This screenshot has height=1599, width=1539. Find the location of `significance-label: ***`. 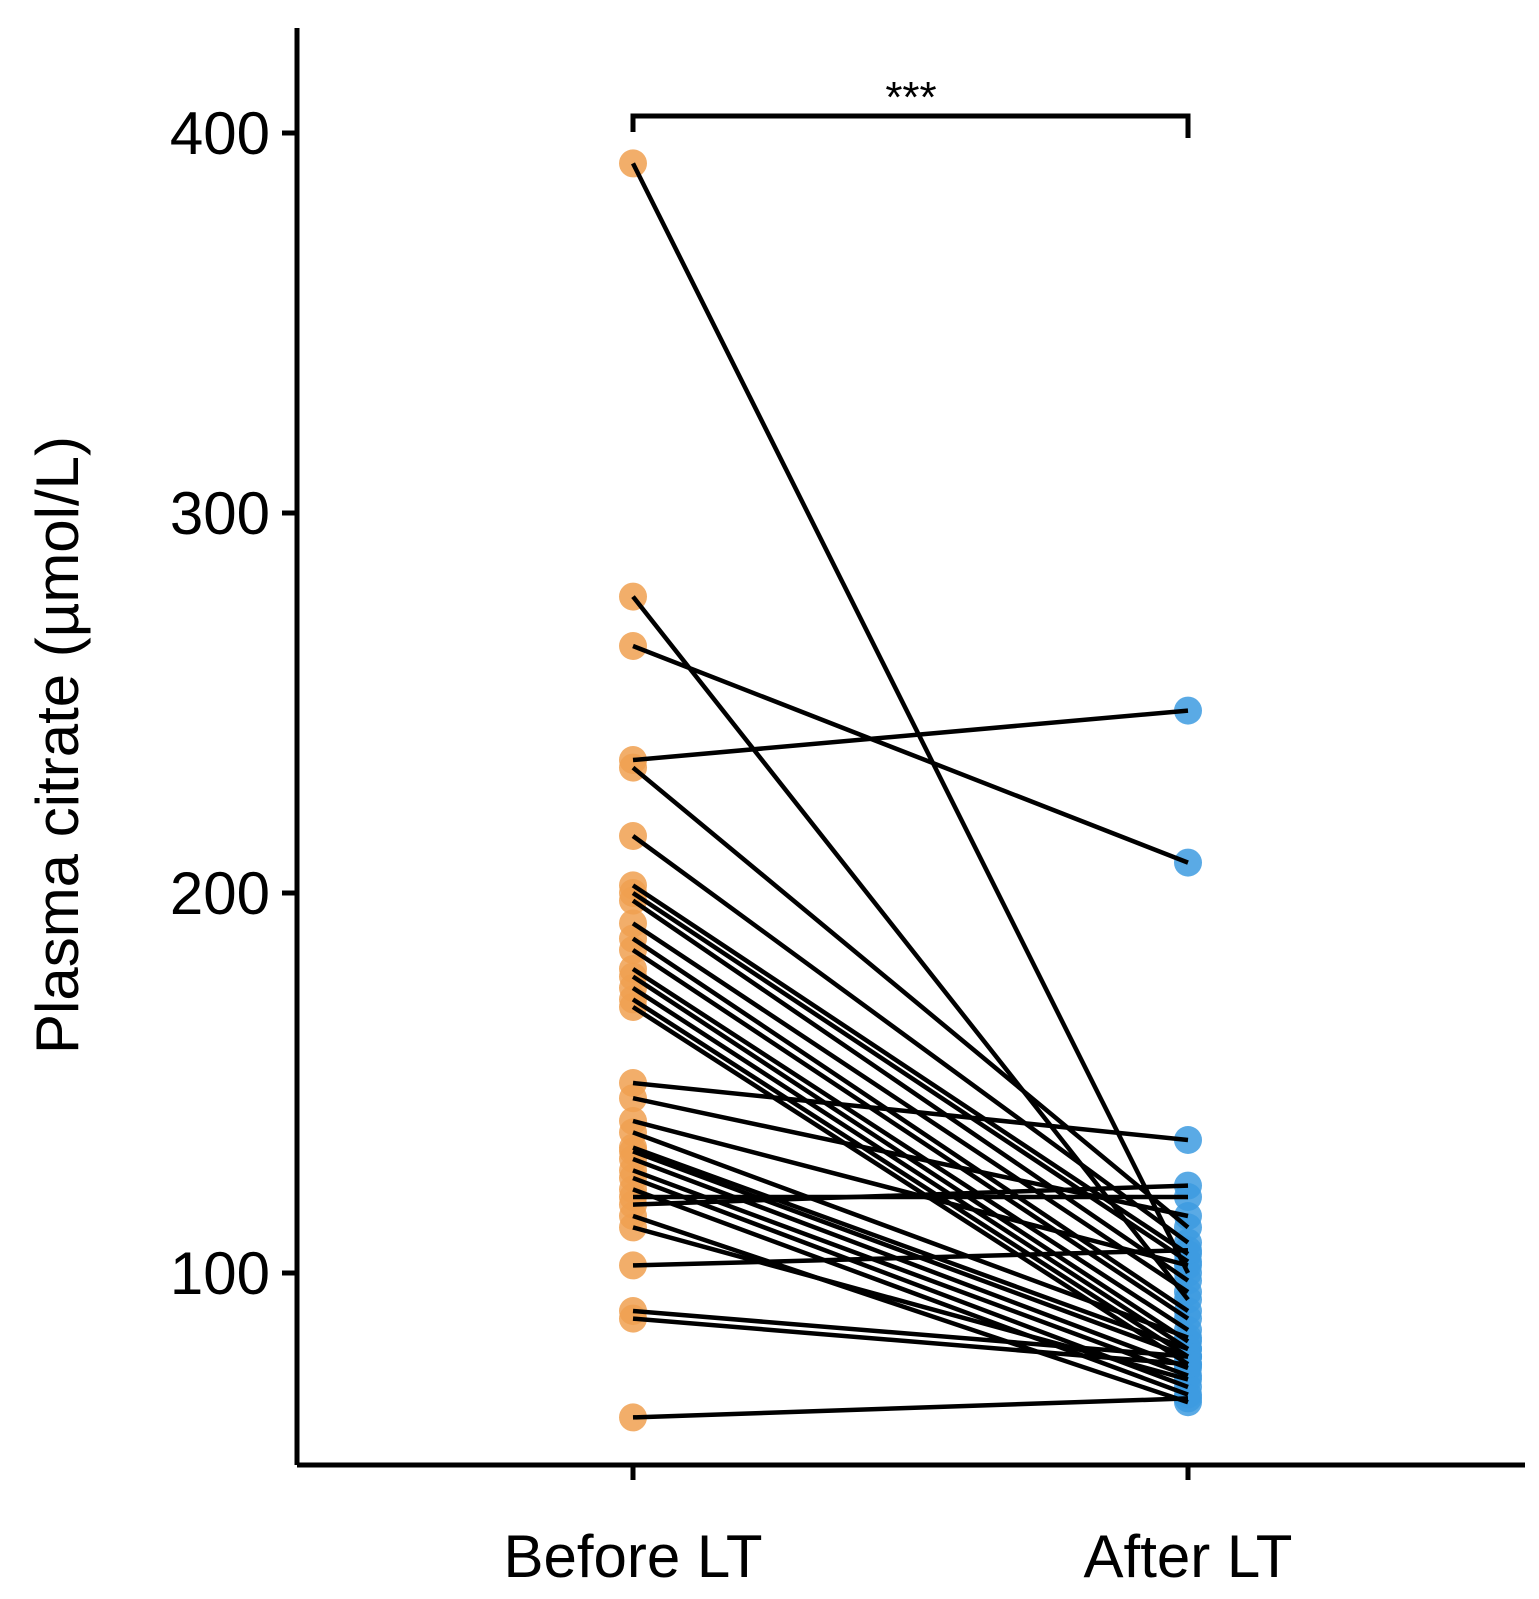

significance-label: *** is located at coordinates (910, 97).